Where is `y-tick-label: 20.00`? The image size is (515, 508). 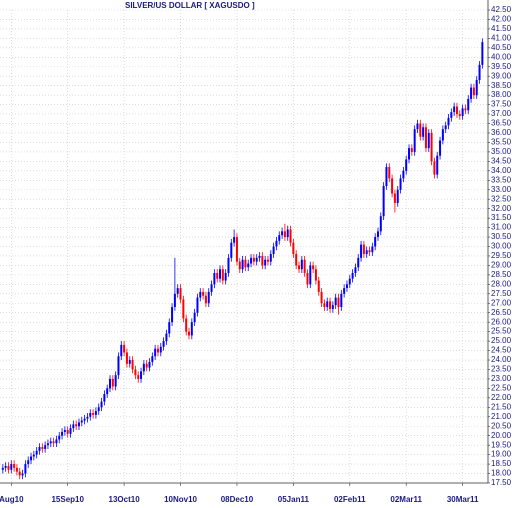 y-tick-label: 20.00 is located at coordinates (501, 435).